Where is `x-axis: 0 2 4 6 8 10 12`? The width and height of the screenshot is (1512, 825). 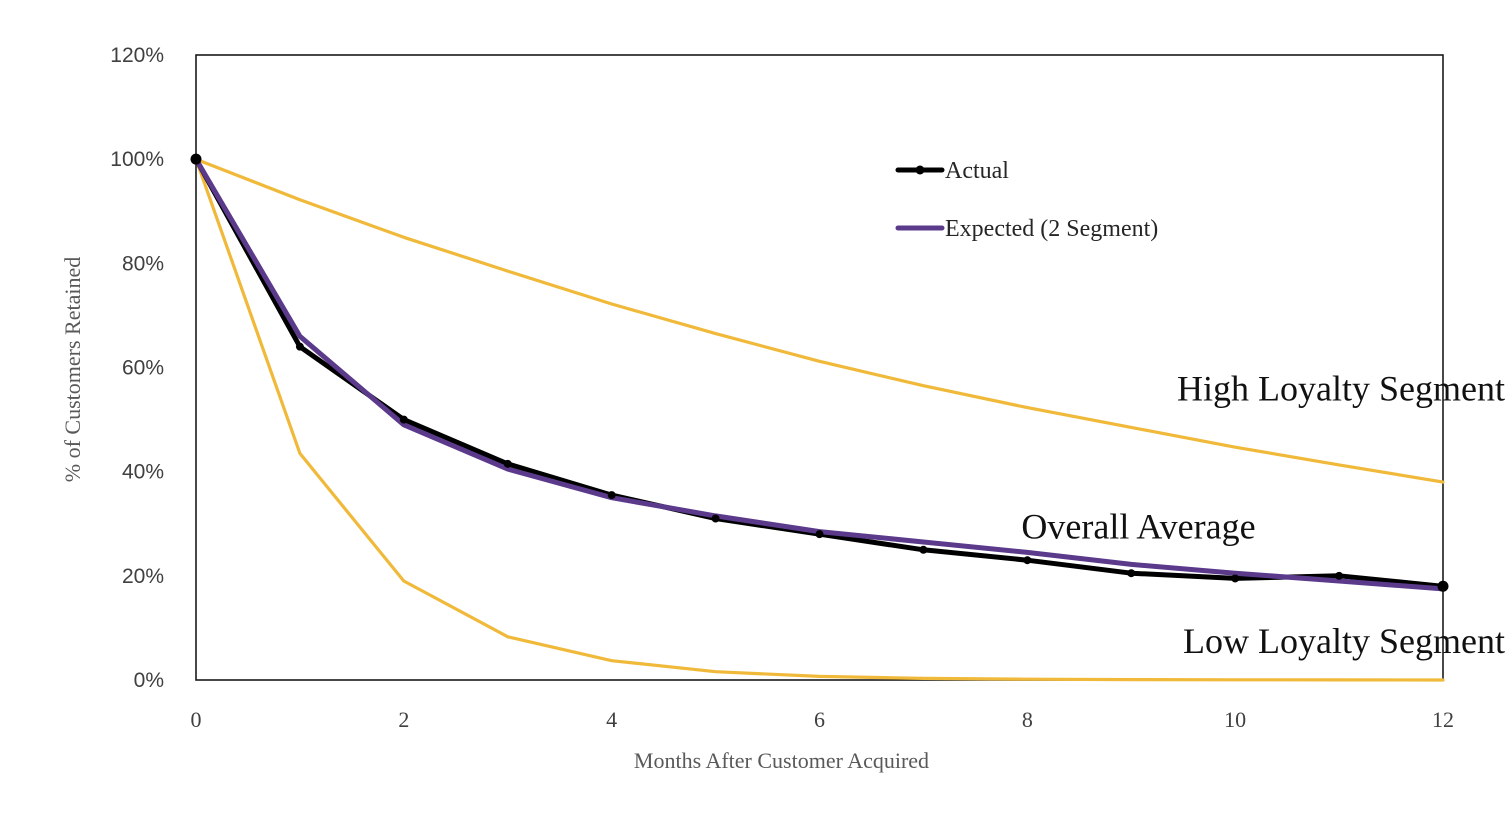 x-axis: 0 2 4 6 8 10 12 is located at coordinates (823, 719).